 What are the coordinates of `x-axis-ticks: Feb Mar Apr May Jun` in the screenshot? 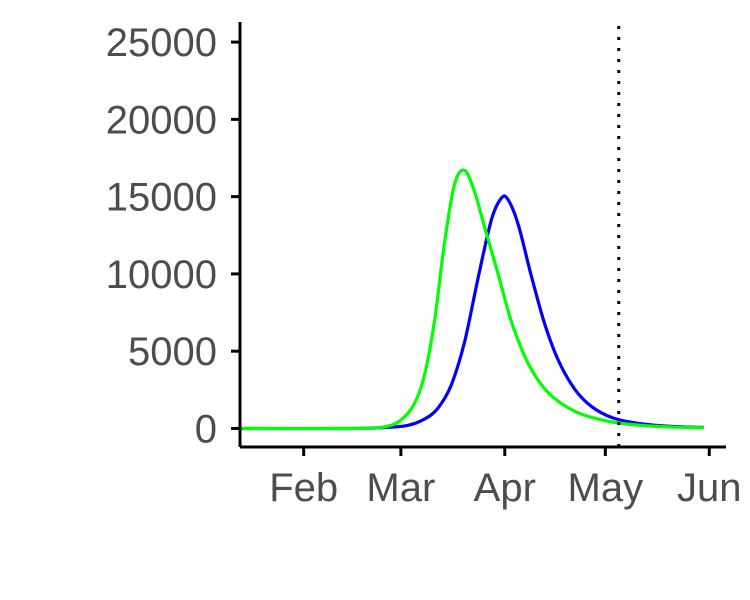 It's located at (505, 478).